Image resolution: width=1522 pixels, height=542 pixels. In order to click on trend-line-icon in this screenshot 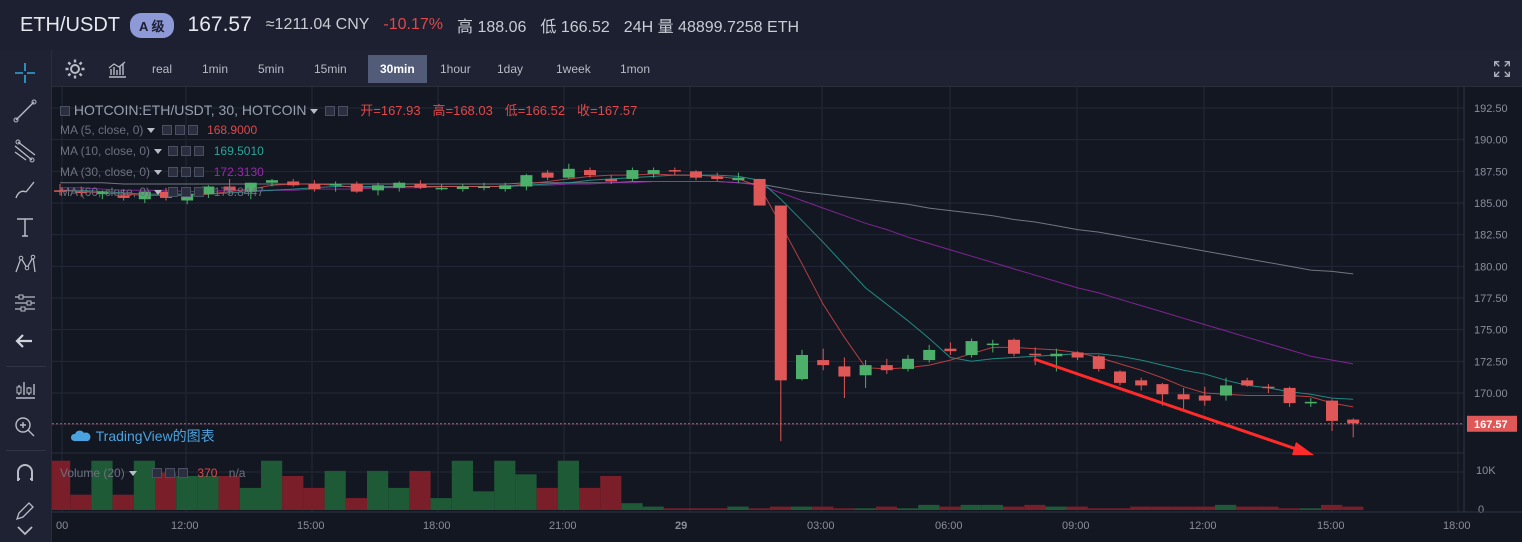, I will do `click(25, 111)`.